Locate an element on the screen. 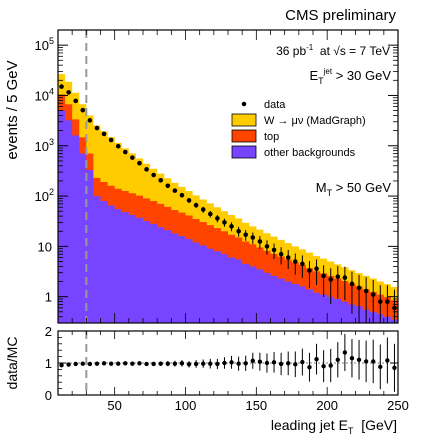 This screenshot has width=436, height=435. ratio-y-tick-label: 0 is located at coordinates (48, 395).